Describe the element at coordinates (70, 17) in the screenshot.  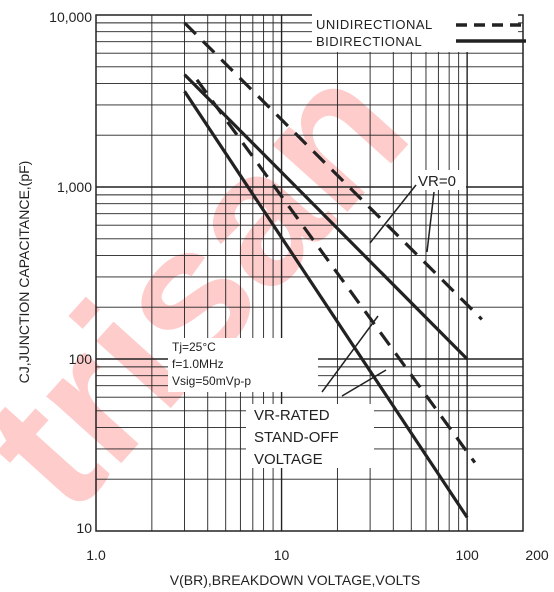
I see `y-tick-label: 10,000` at that location.